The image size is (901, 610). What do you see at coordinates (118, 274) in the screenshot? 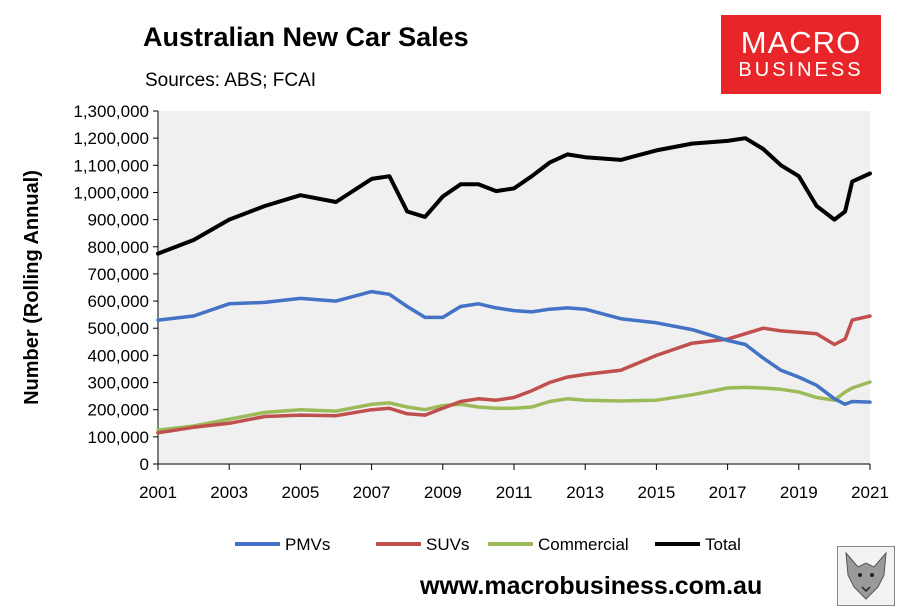
I see `y-tick-label: 700,000` at bounding box center [118, 274].